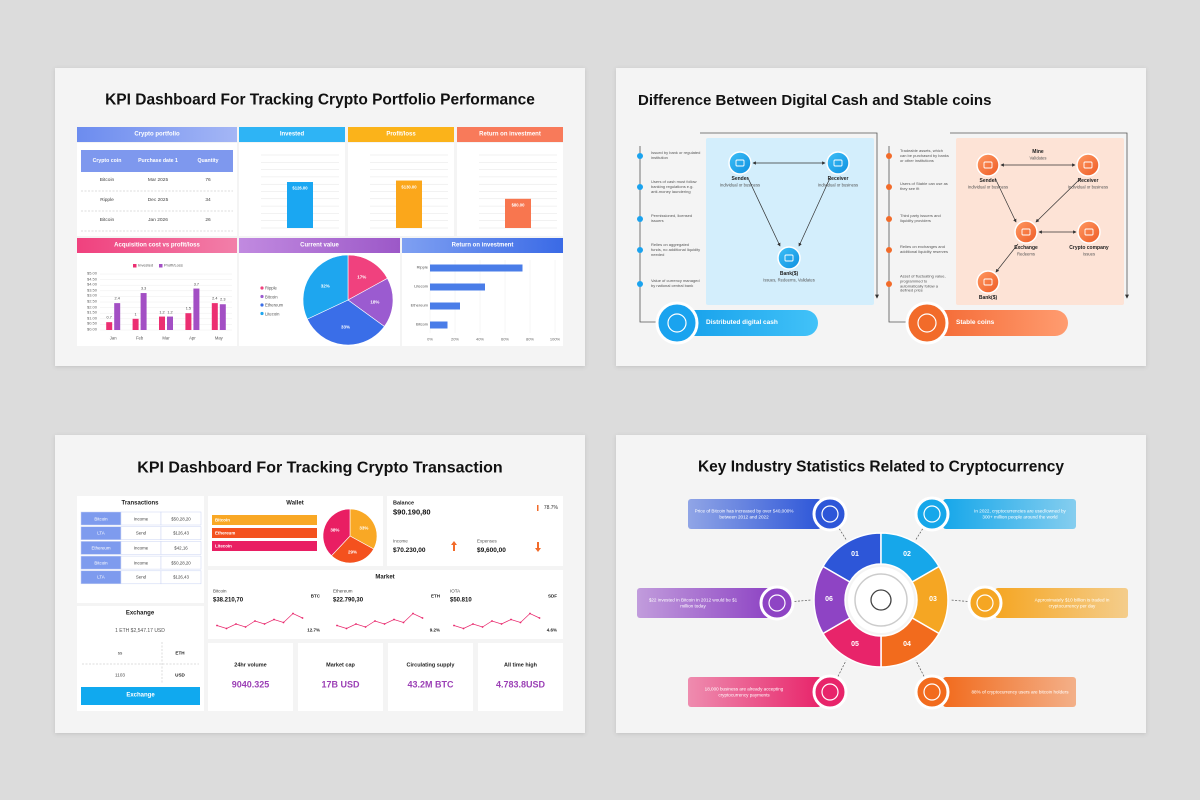  I want to click on node-name: Mine, so click(1038, 152).